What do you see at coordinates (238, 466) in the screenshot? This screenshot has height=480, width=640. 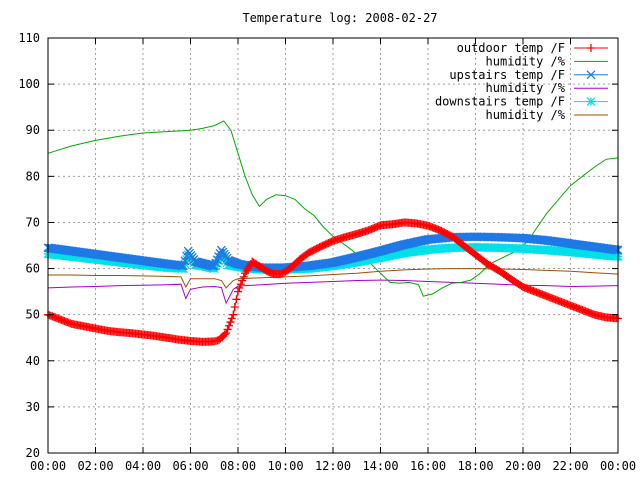 I see `x-tick-label: 08:00` at bounding box center [238, 466].